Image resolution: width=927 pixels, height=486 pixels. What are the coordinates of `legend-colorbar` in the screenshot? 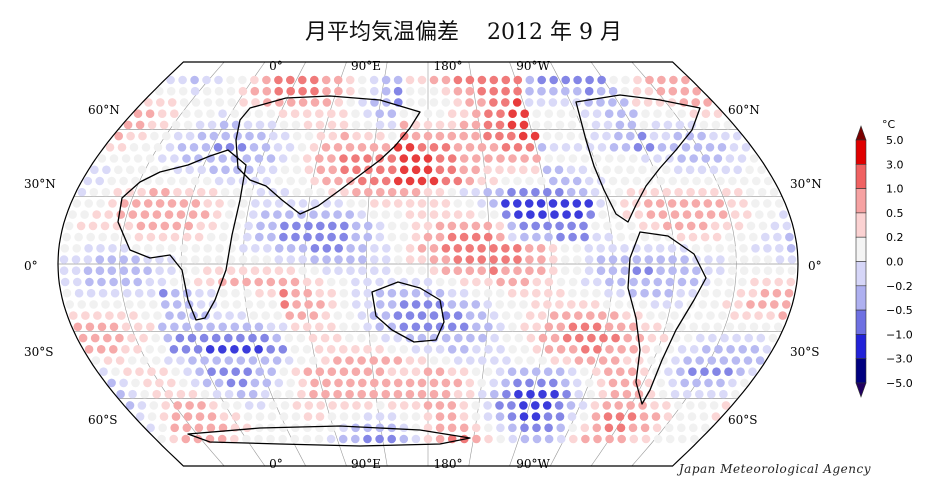 It's located at (861, 261).